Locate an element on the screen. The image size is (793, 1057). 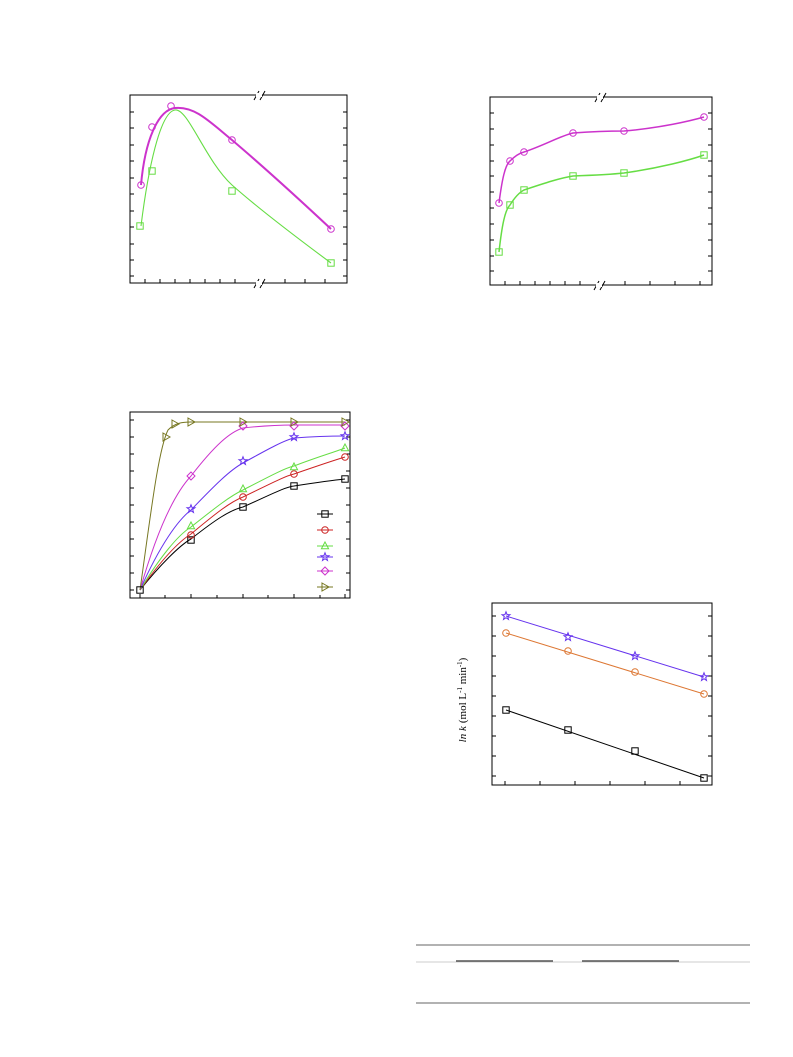
label-symbol: ln k is located at coordinates (463, 733).